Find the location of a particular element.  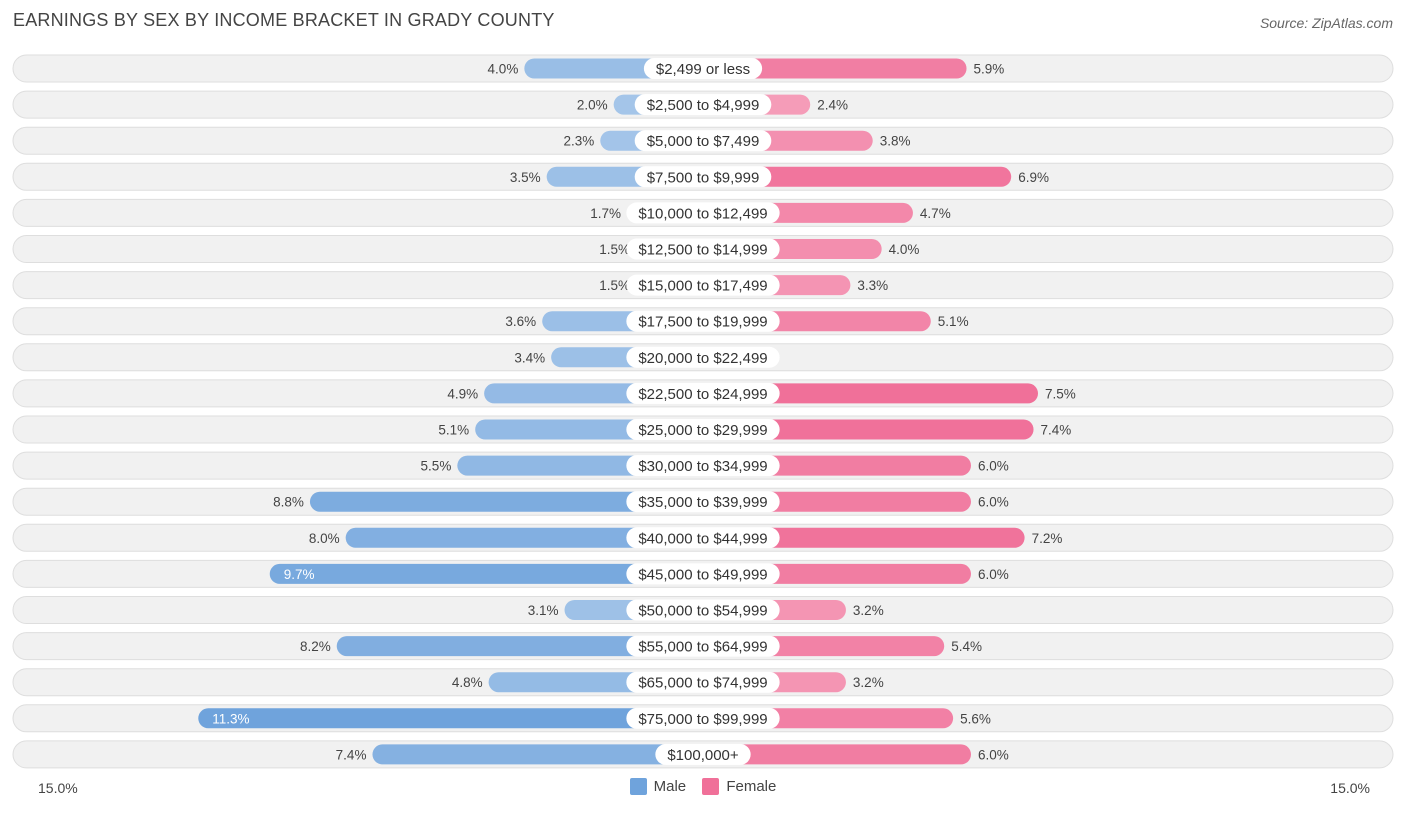

value-label-male: 8.8% is located at coordinates (288, 502).